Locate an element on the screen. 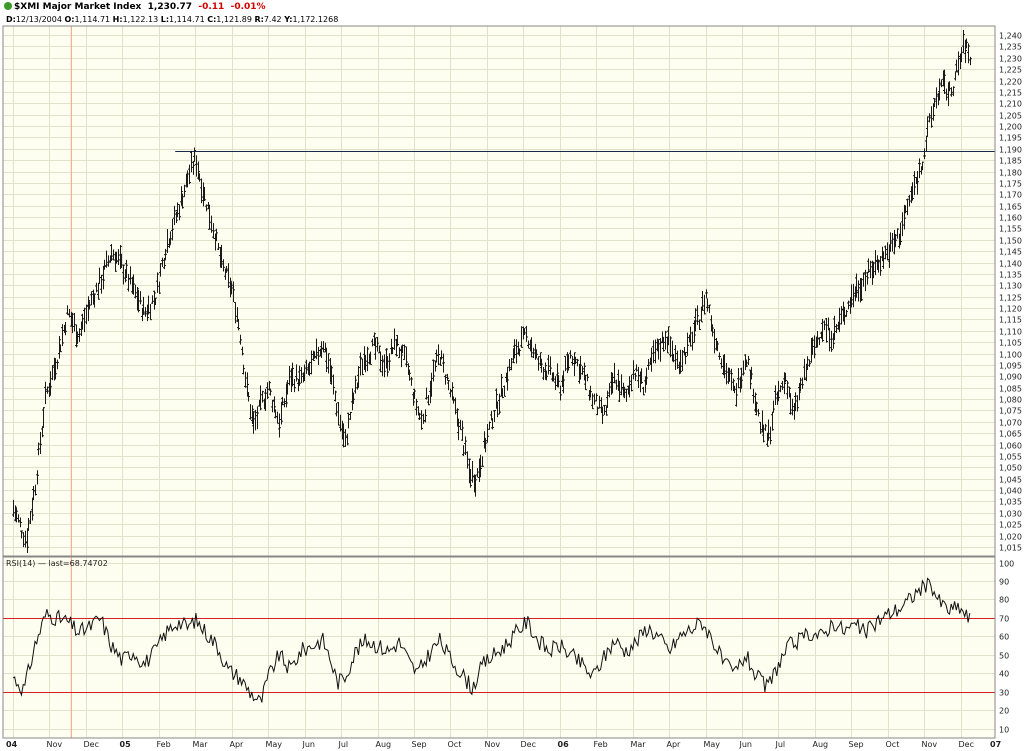  rsi-tick-label: 70 is located at coordinates (1004, 619).